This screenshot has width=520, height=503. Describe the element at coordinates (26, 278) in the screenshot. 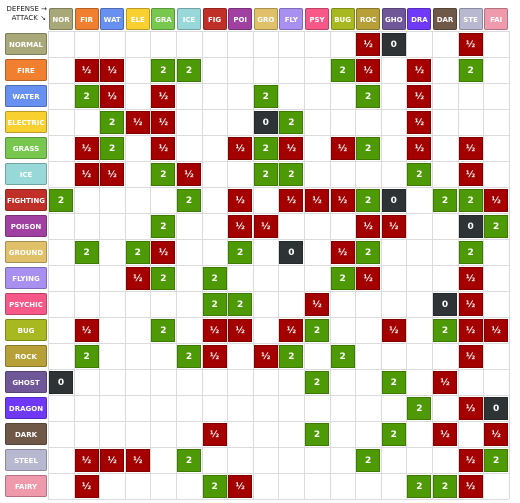

I see `row-header-flying: FLYING` at that location.